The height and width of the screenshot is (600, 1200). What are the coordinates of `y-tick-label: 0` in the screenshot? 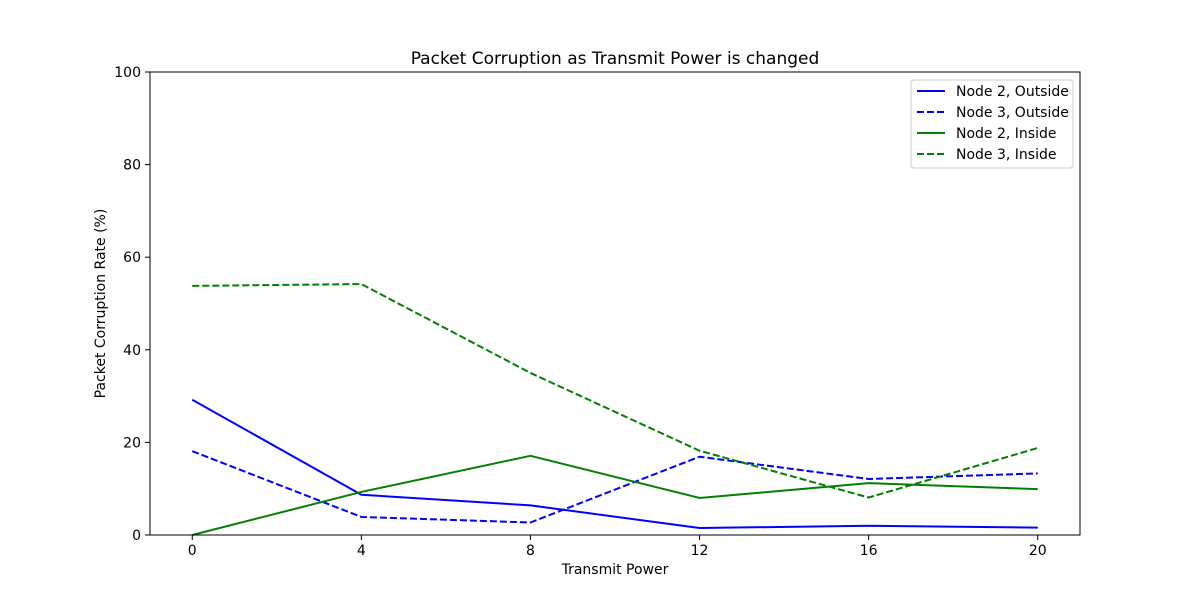 It's located at (136, 536).